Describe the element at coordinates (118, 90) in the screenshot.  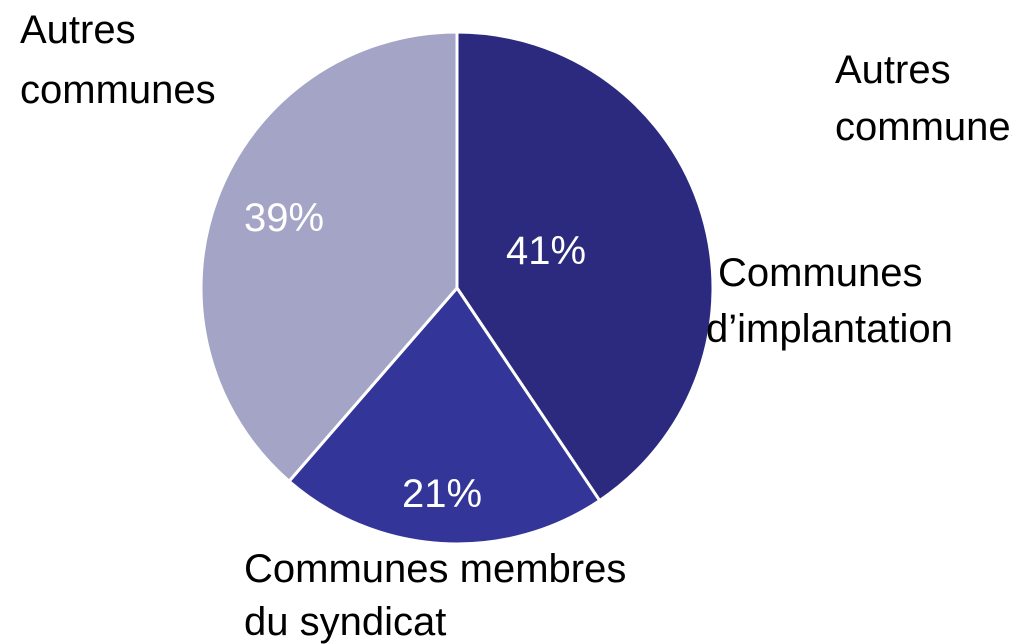
I see `category-label-autres-left-line2: communes` at that location.